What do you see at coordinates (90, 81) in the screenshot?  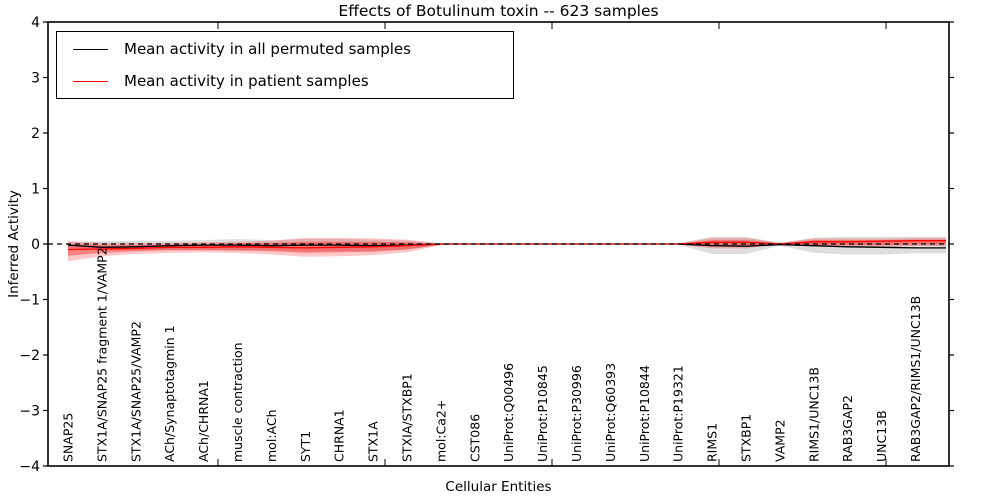 I see `red-line-sample-icon` at bounding box center [90, 81].